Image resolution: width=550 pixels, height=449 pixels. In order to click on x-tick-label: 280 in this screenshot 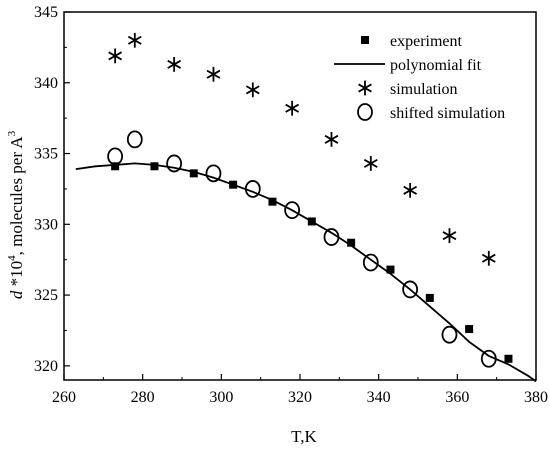, I will do `click(143, 397)`.